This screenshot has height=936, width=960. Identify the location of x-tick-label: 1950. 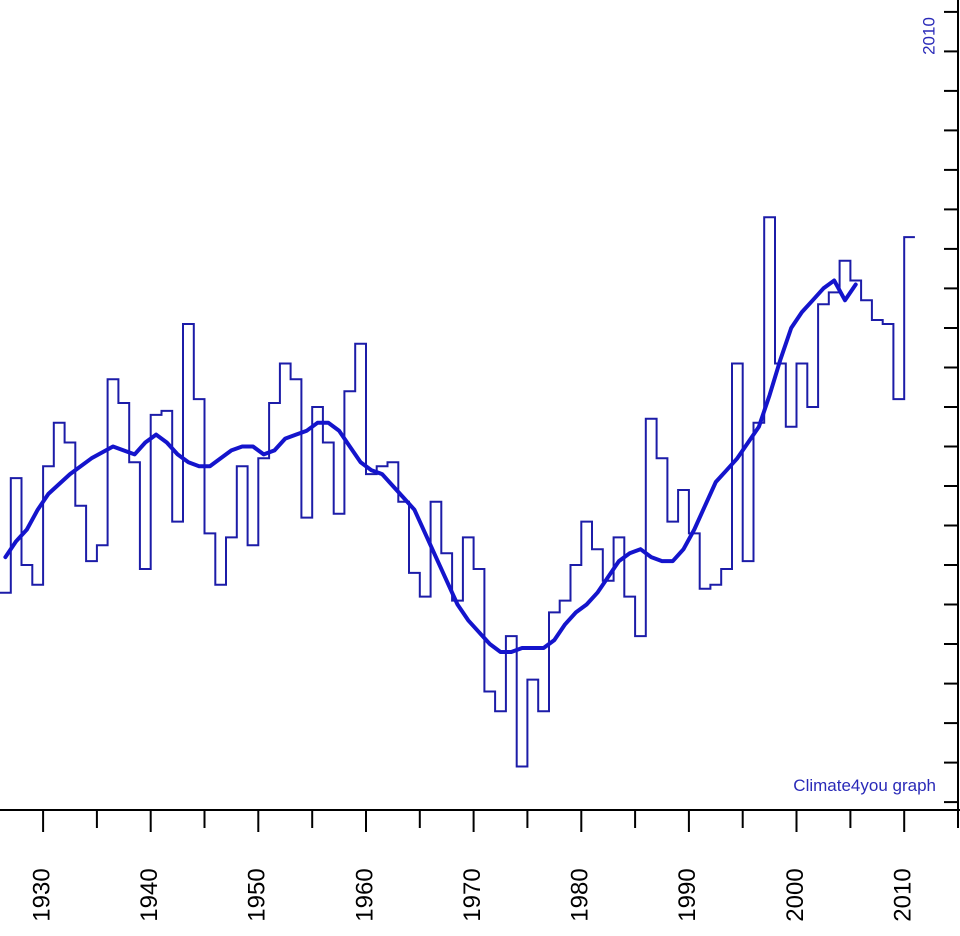
(257, 894).